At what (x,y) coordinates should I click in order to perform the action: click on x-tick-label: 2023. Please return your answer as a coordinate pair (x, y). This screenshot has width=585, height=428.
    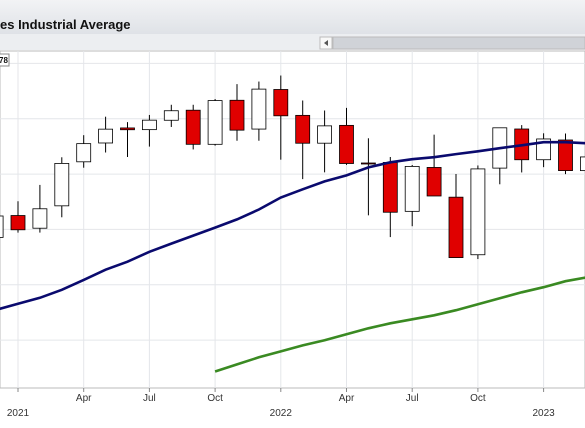
    Looking at the image, I should click on (543, 413).